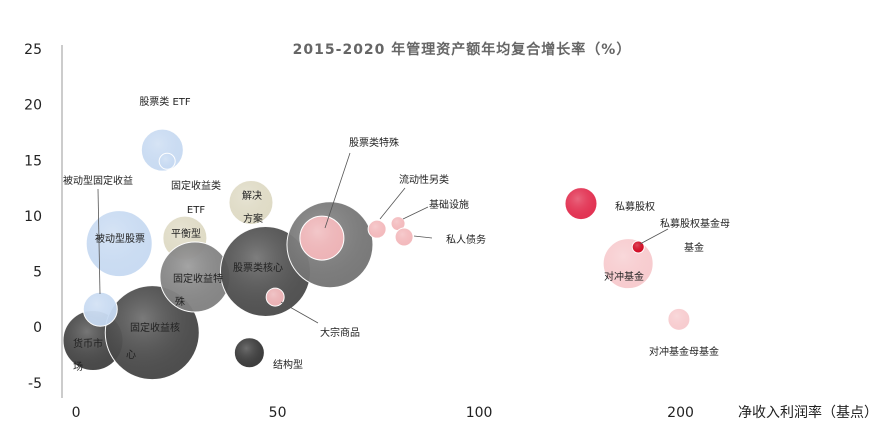 This screenshot has height=446, width=886. I want to click on y-tick-label: 20, so click(33, 106).